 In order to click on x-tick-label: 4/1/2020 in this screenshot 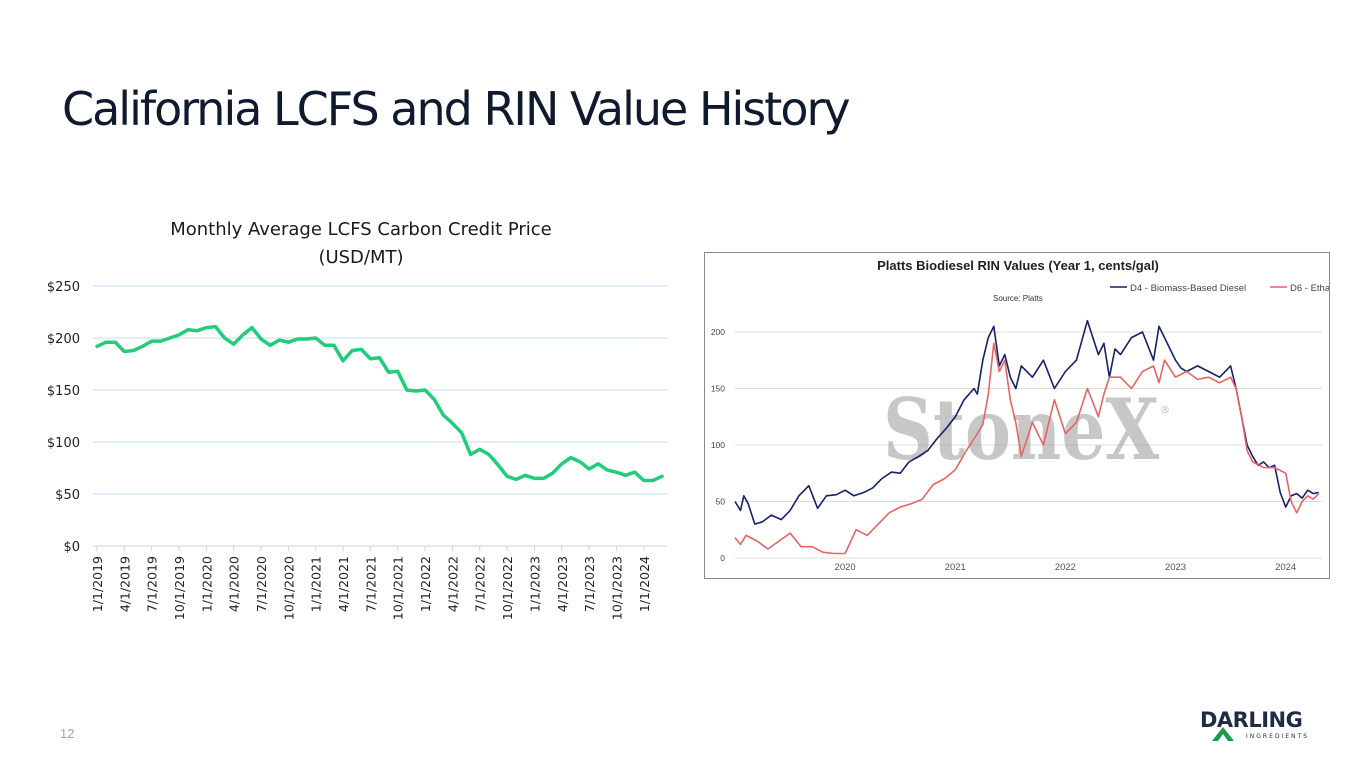, I will do `click(234, 584)`.